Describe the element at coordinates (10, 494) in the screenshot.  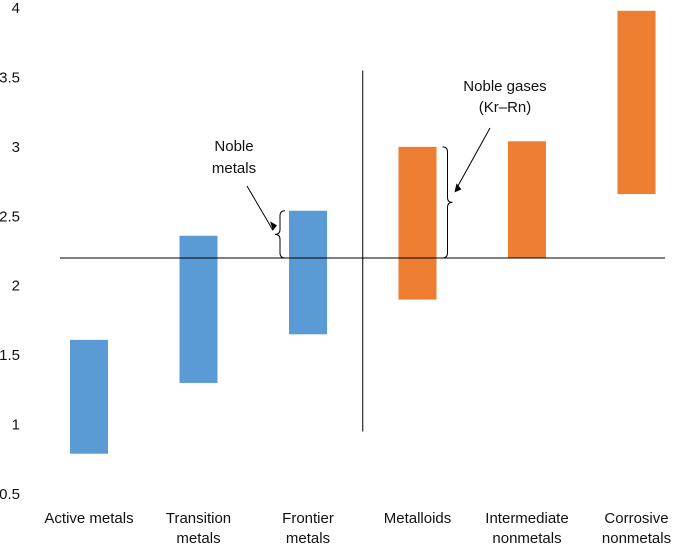
I see `y-tick-label: 0.5` at that location.